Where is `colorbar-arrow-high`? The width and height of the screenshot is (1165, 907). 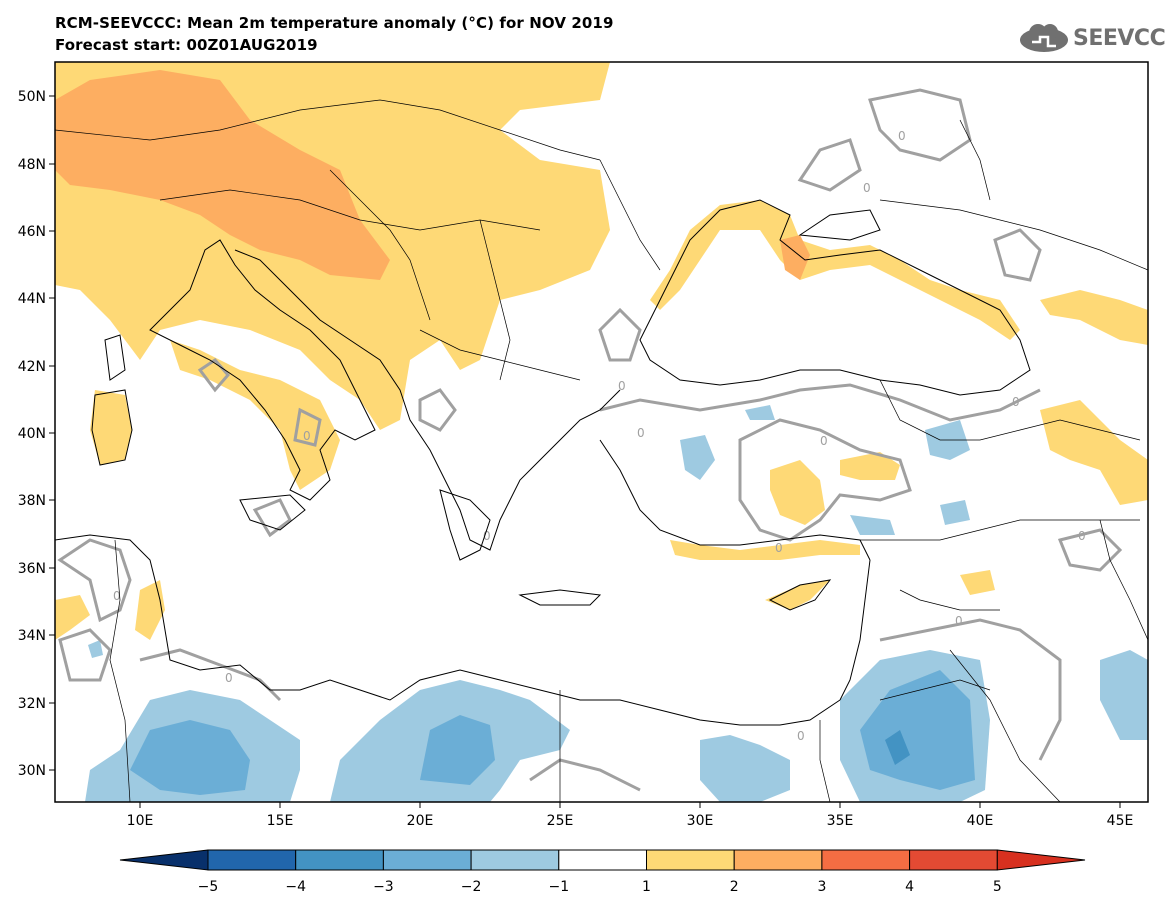
colorbar-arrow-high is located at coordinates (1041, 860).